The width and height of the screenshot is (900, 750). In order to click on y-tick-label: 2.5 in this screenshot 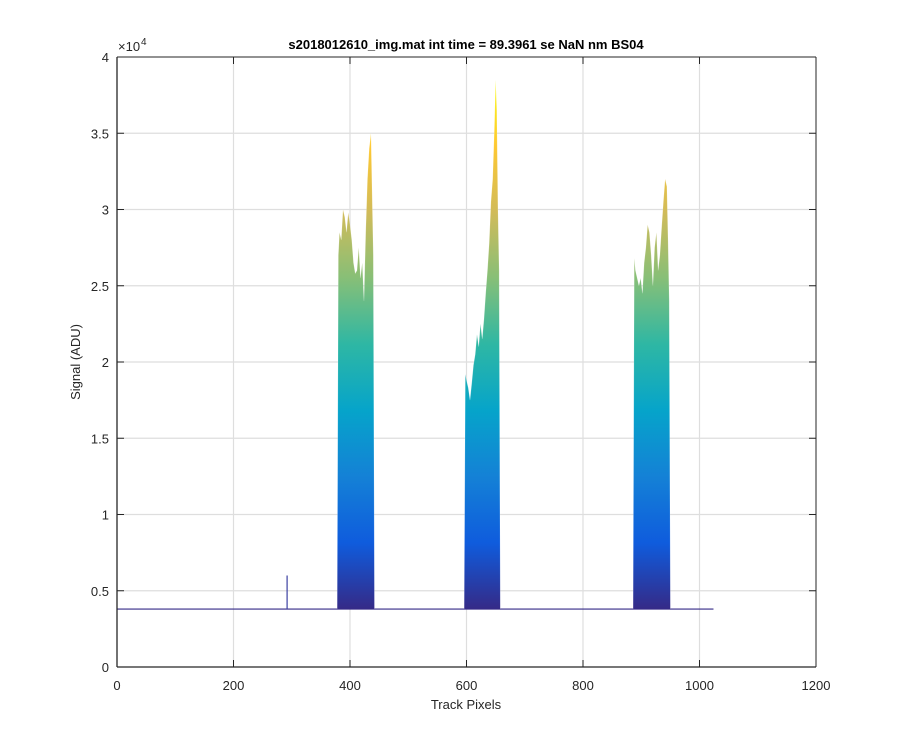, I will do `click(100, 286)`.